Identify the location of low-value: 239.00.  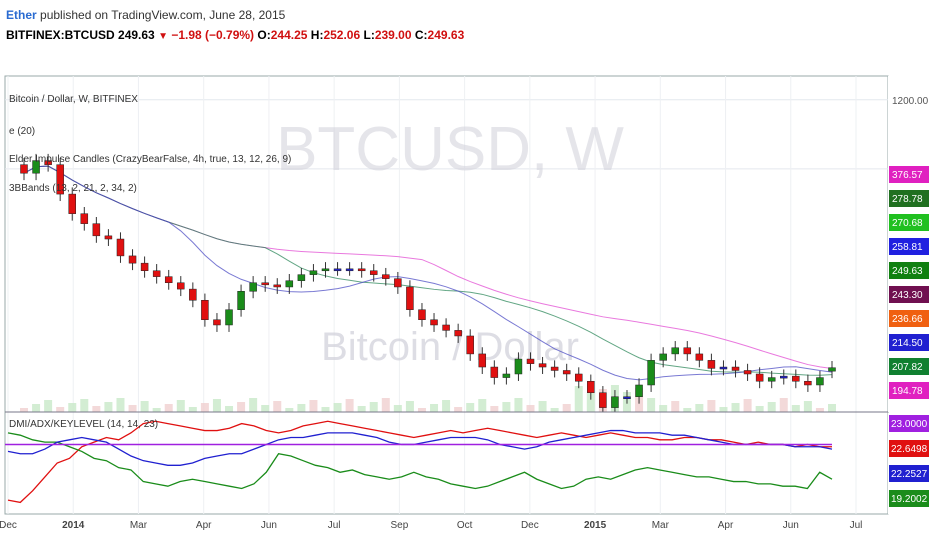
(393, 35).